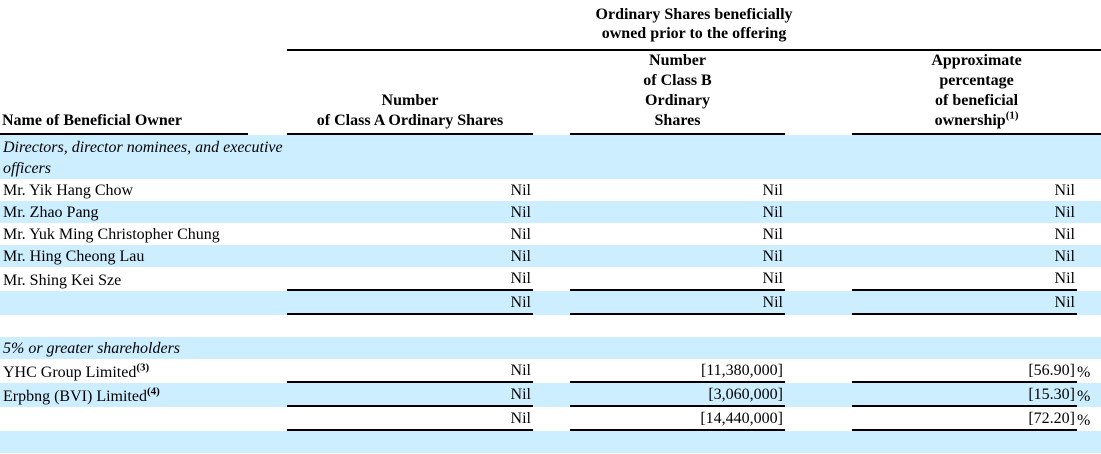  I want to click on owner-name-cell: Erpbng (BVI) Limited(4), so click(143, 395).